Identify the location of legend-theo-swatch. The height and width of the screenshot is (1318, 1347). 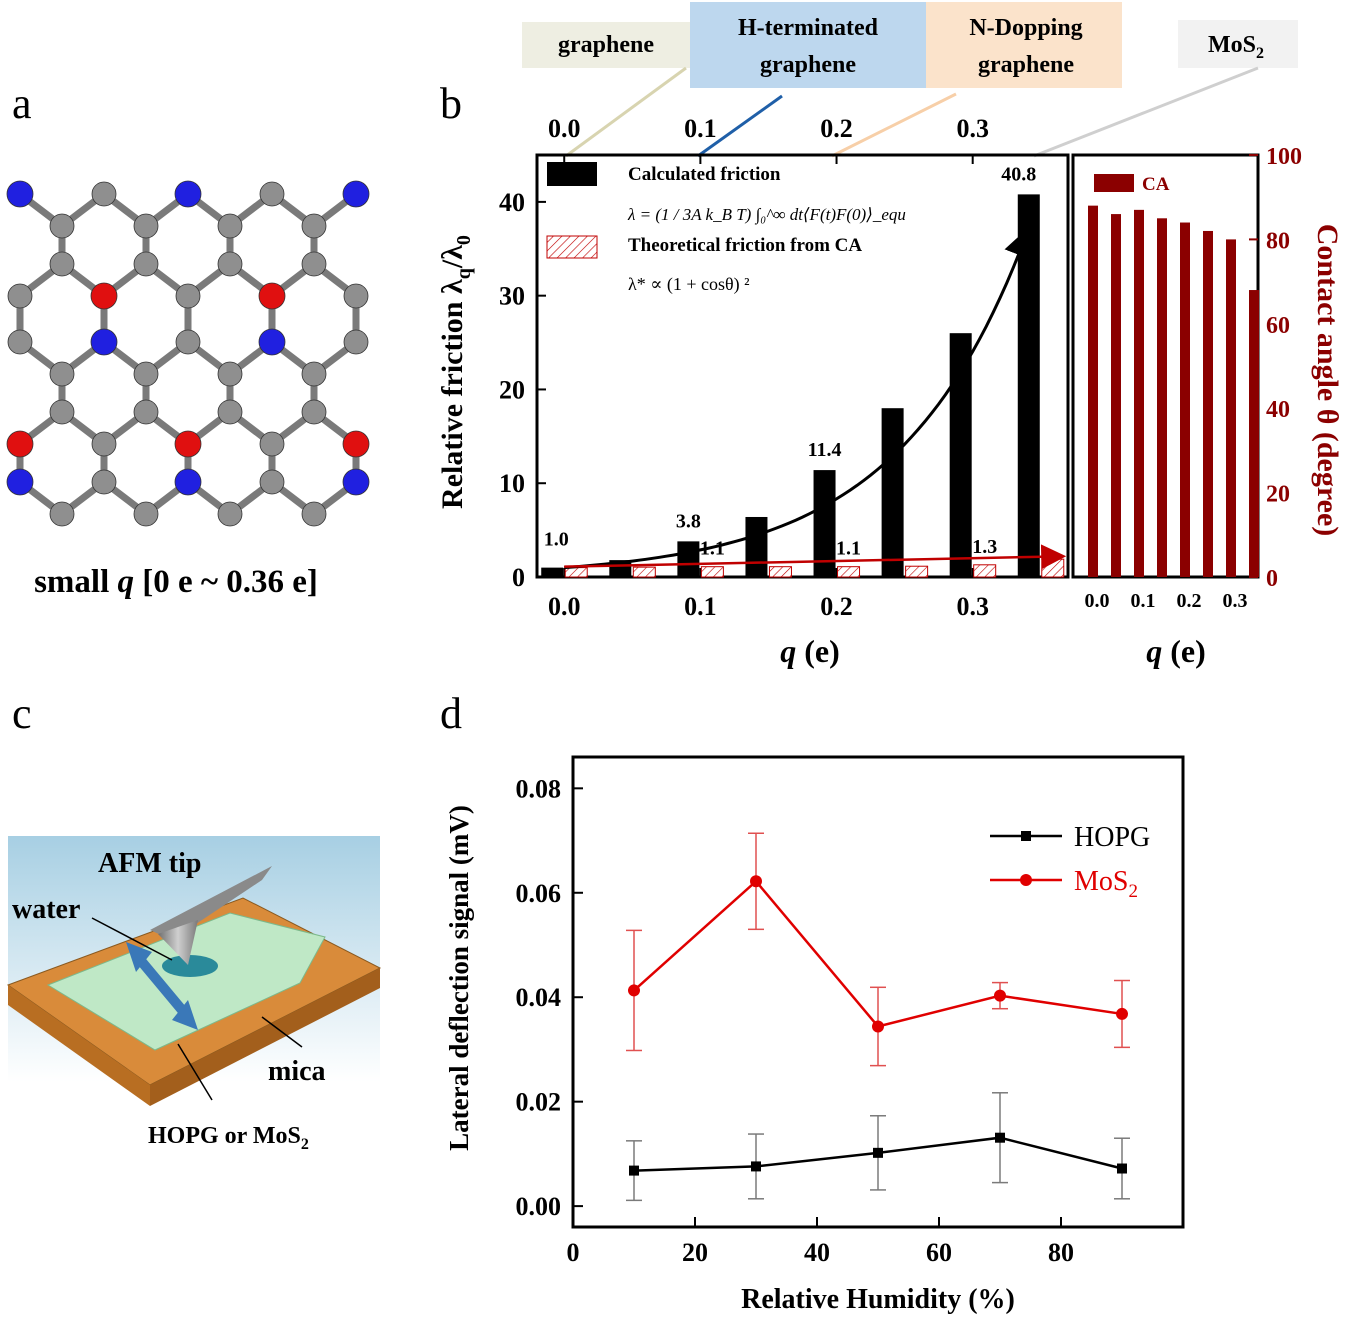
(572, 247).